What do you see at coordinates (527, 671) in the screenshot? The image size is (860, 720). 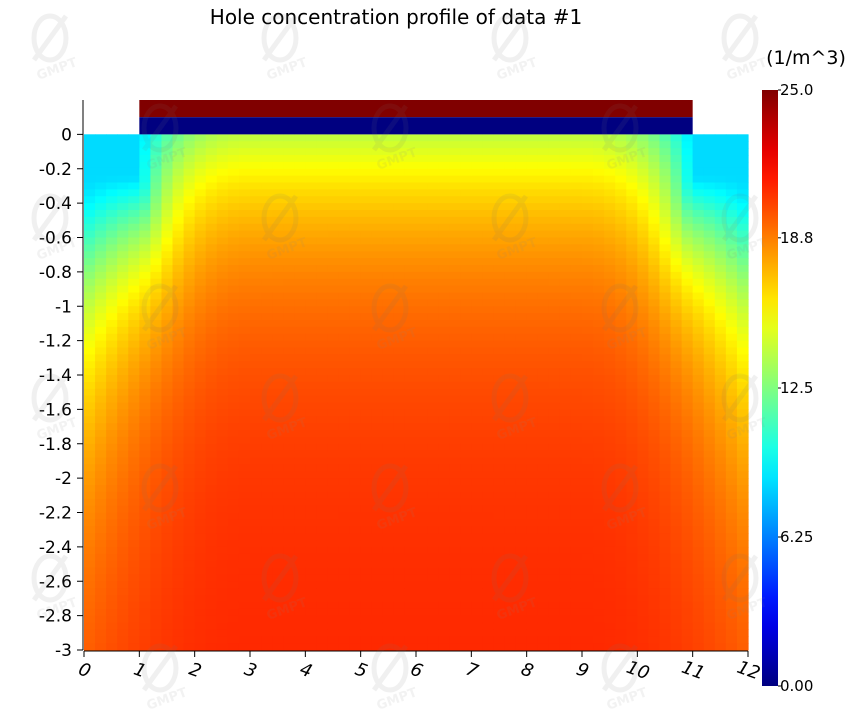 I see `x-tick-label: 8` at bounding box center [527, 671].